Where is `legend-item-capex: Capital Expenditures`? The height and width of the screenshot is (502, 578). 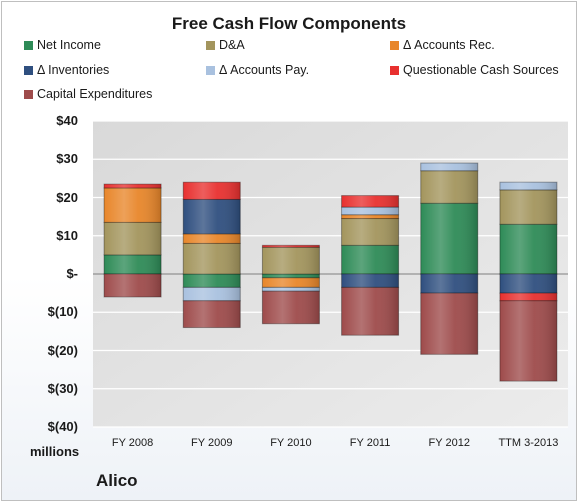
legend-item-capex: Capital Expenditures is located at coordinates (88, 94).